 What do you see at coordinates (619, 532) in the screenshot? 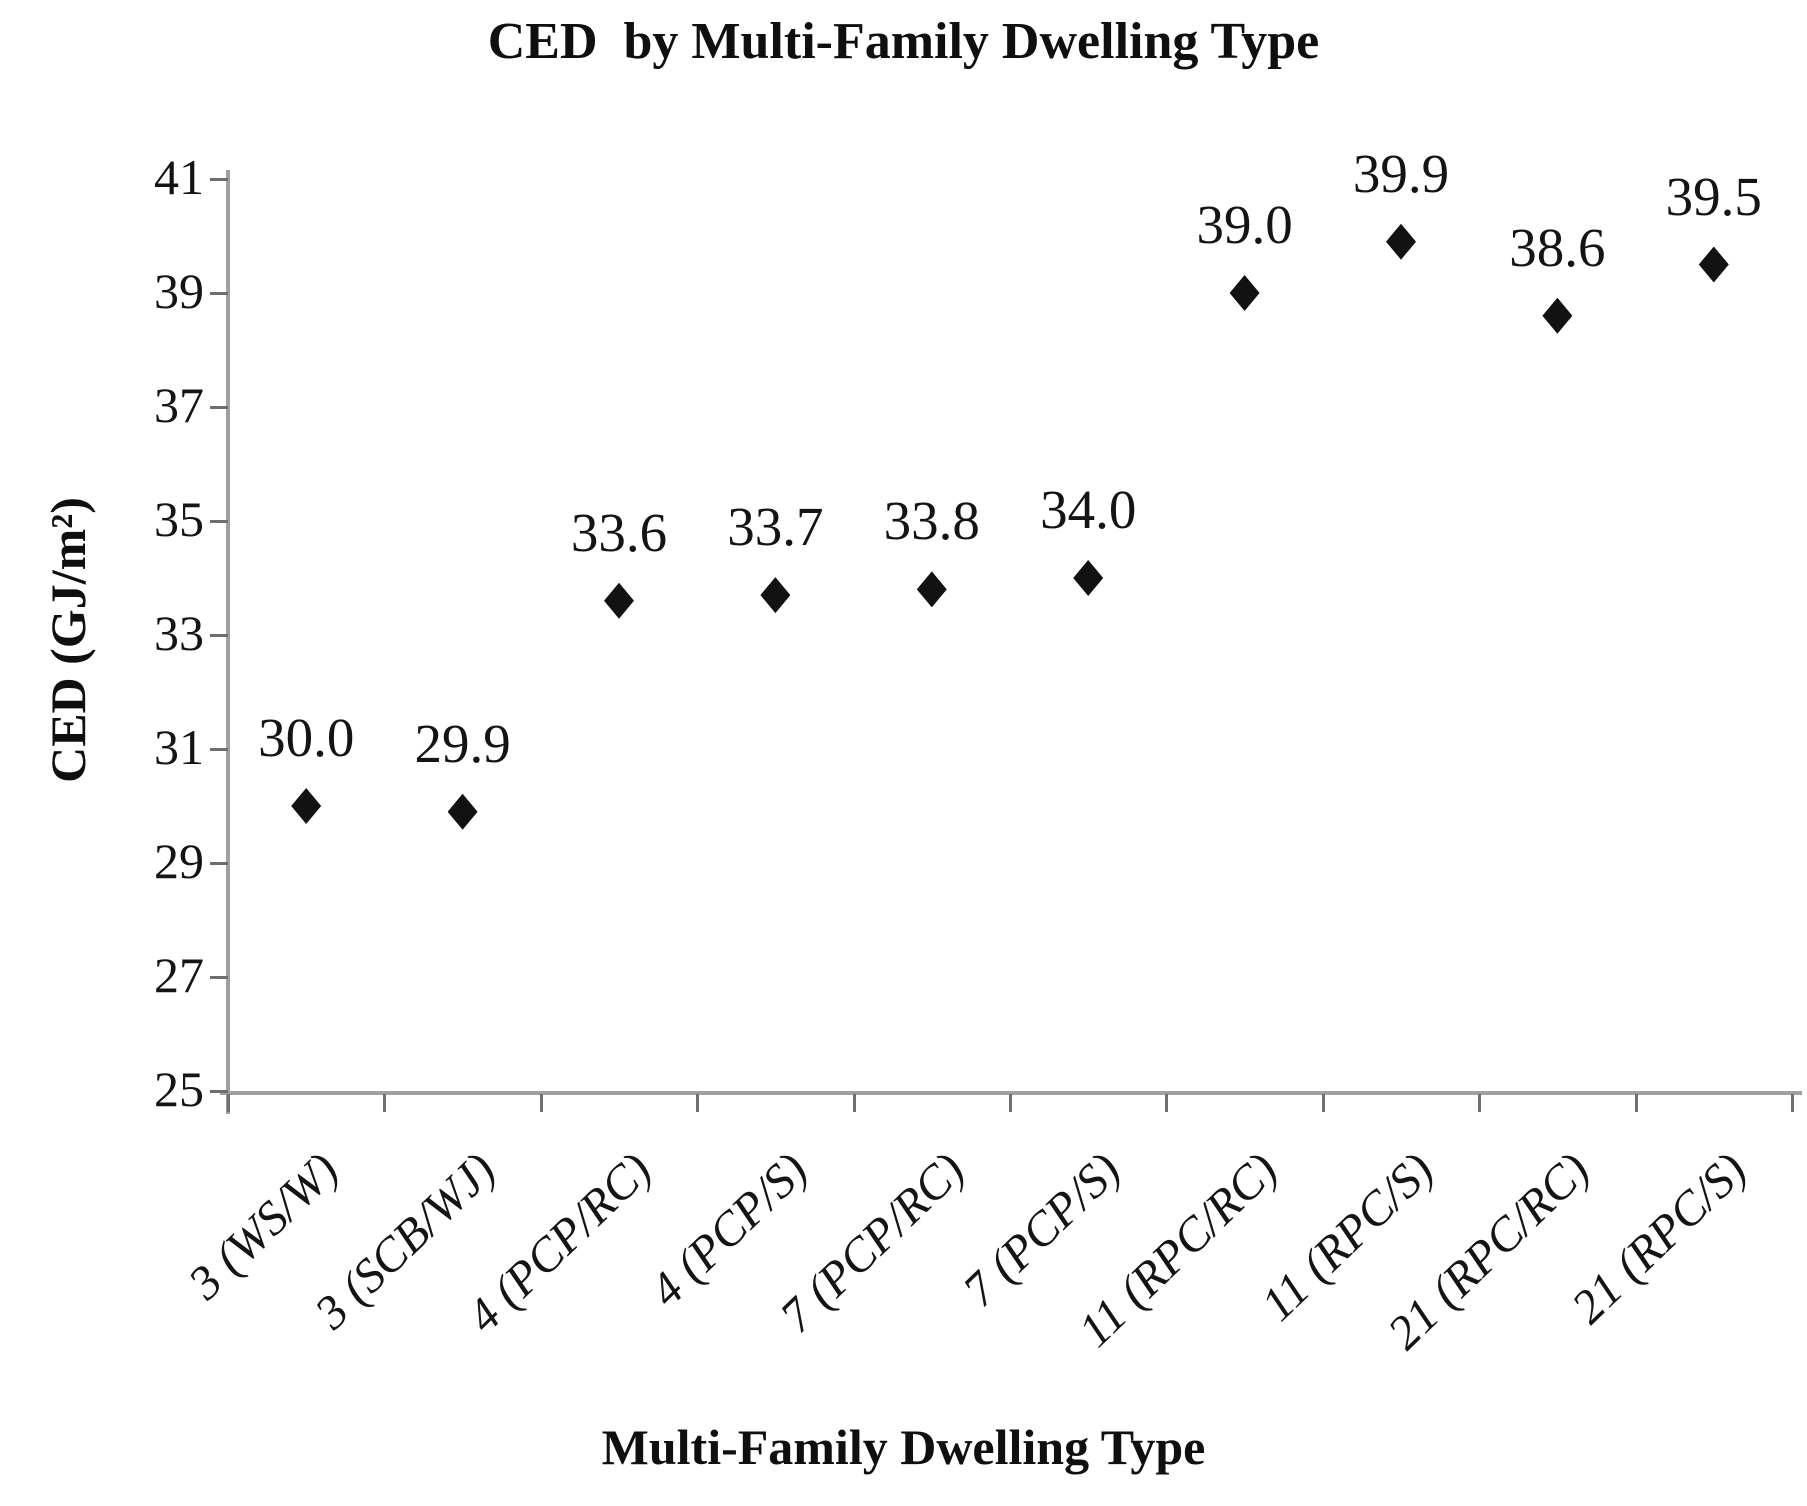
I see `data-point-label: 33.6` at bounding box center [619, 532].